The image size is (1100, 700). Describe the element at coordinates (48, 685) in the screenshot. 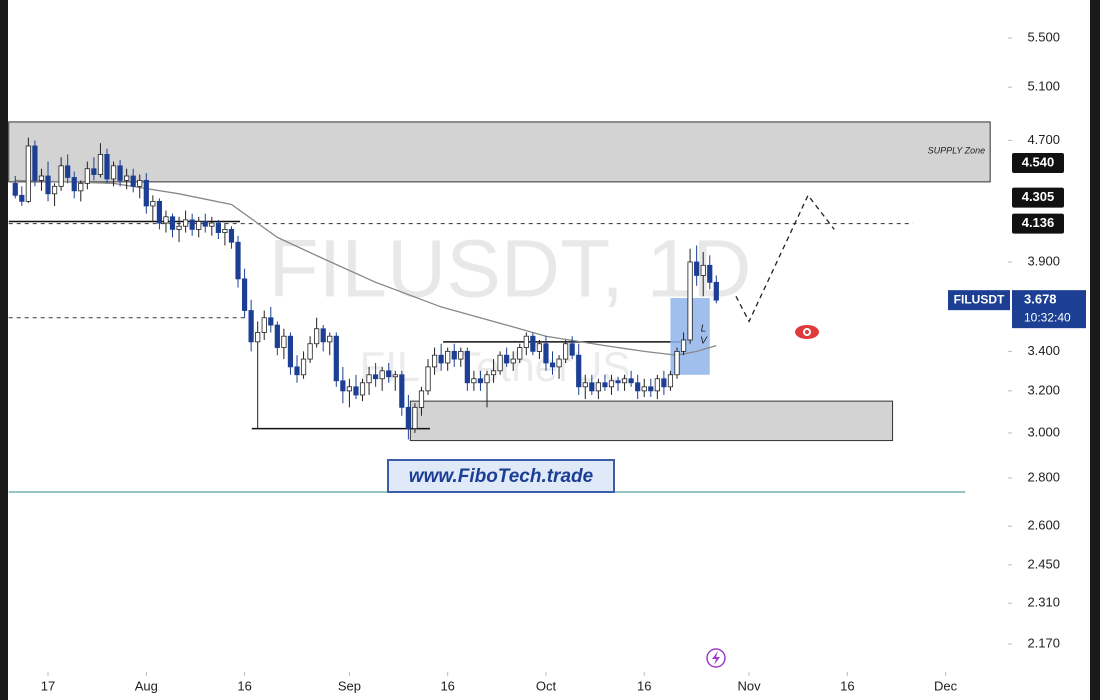

I see `x-tick-label: 17` at that location.